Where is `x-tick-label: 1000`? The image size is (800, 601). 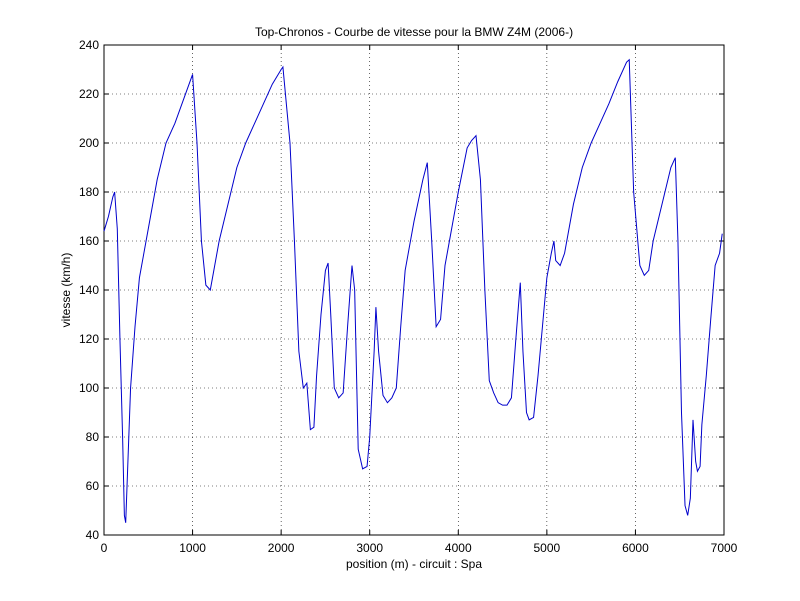 x-tick-label: 1000 is located at coordinates (192, 548).